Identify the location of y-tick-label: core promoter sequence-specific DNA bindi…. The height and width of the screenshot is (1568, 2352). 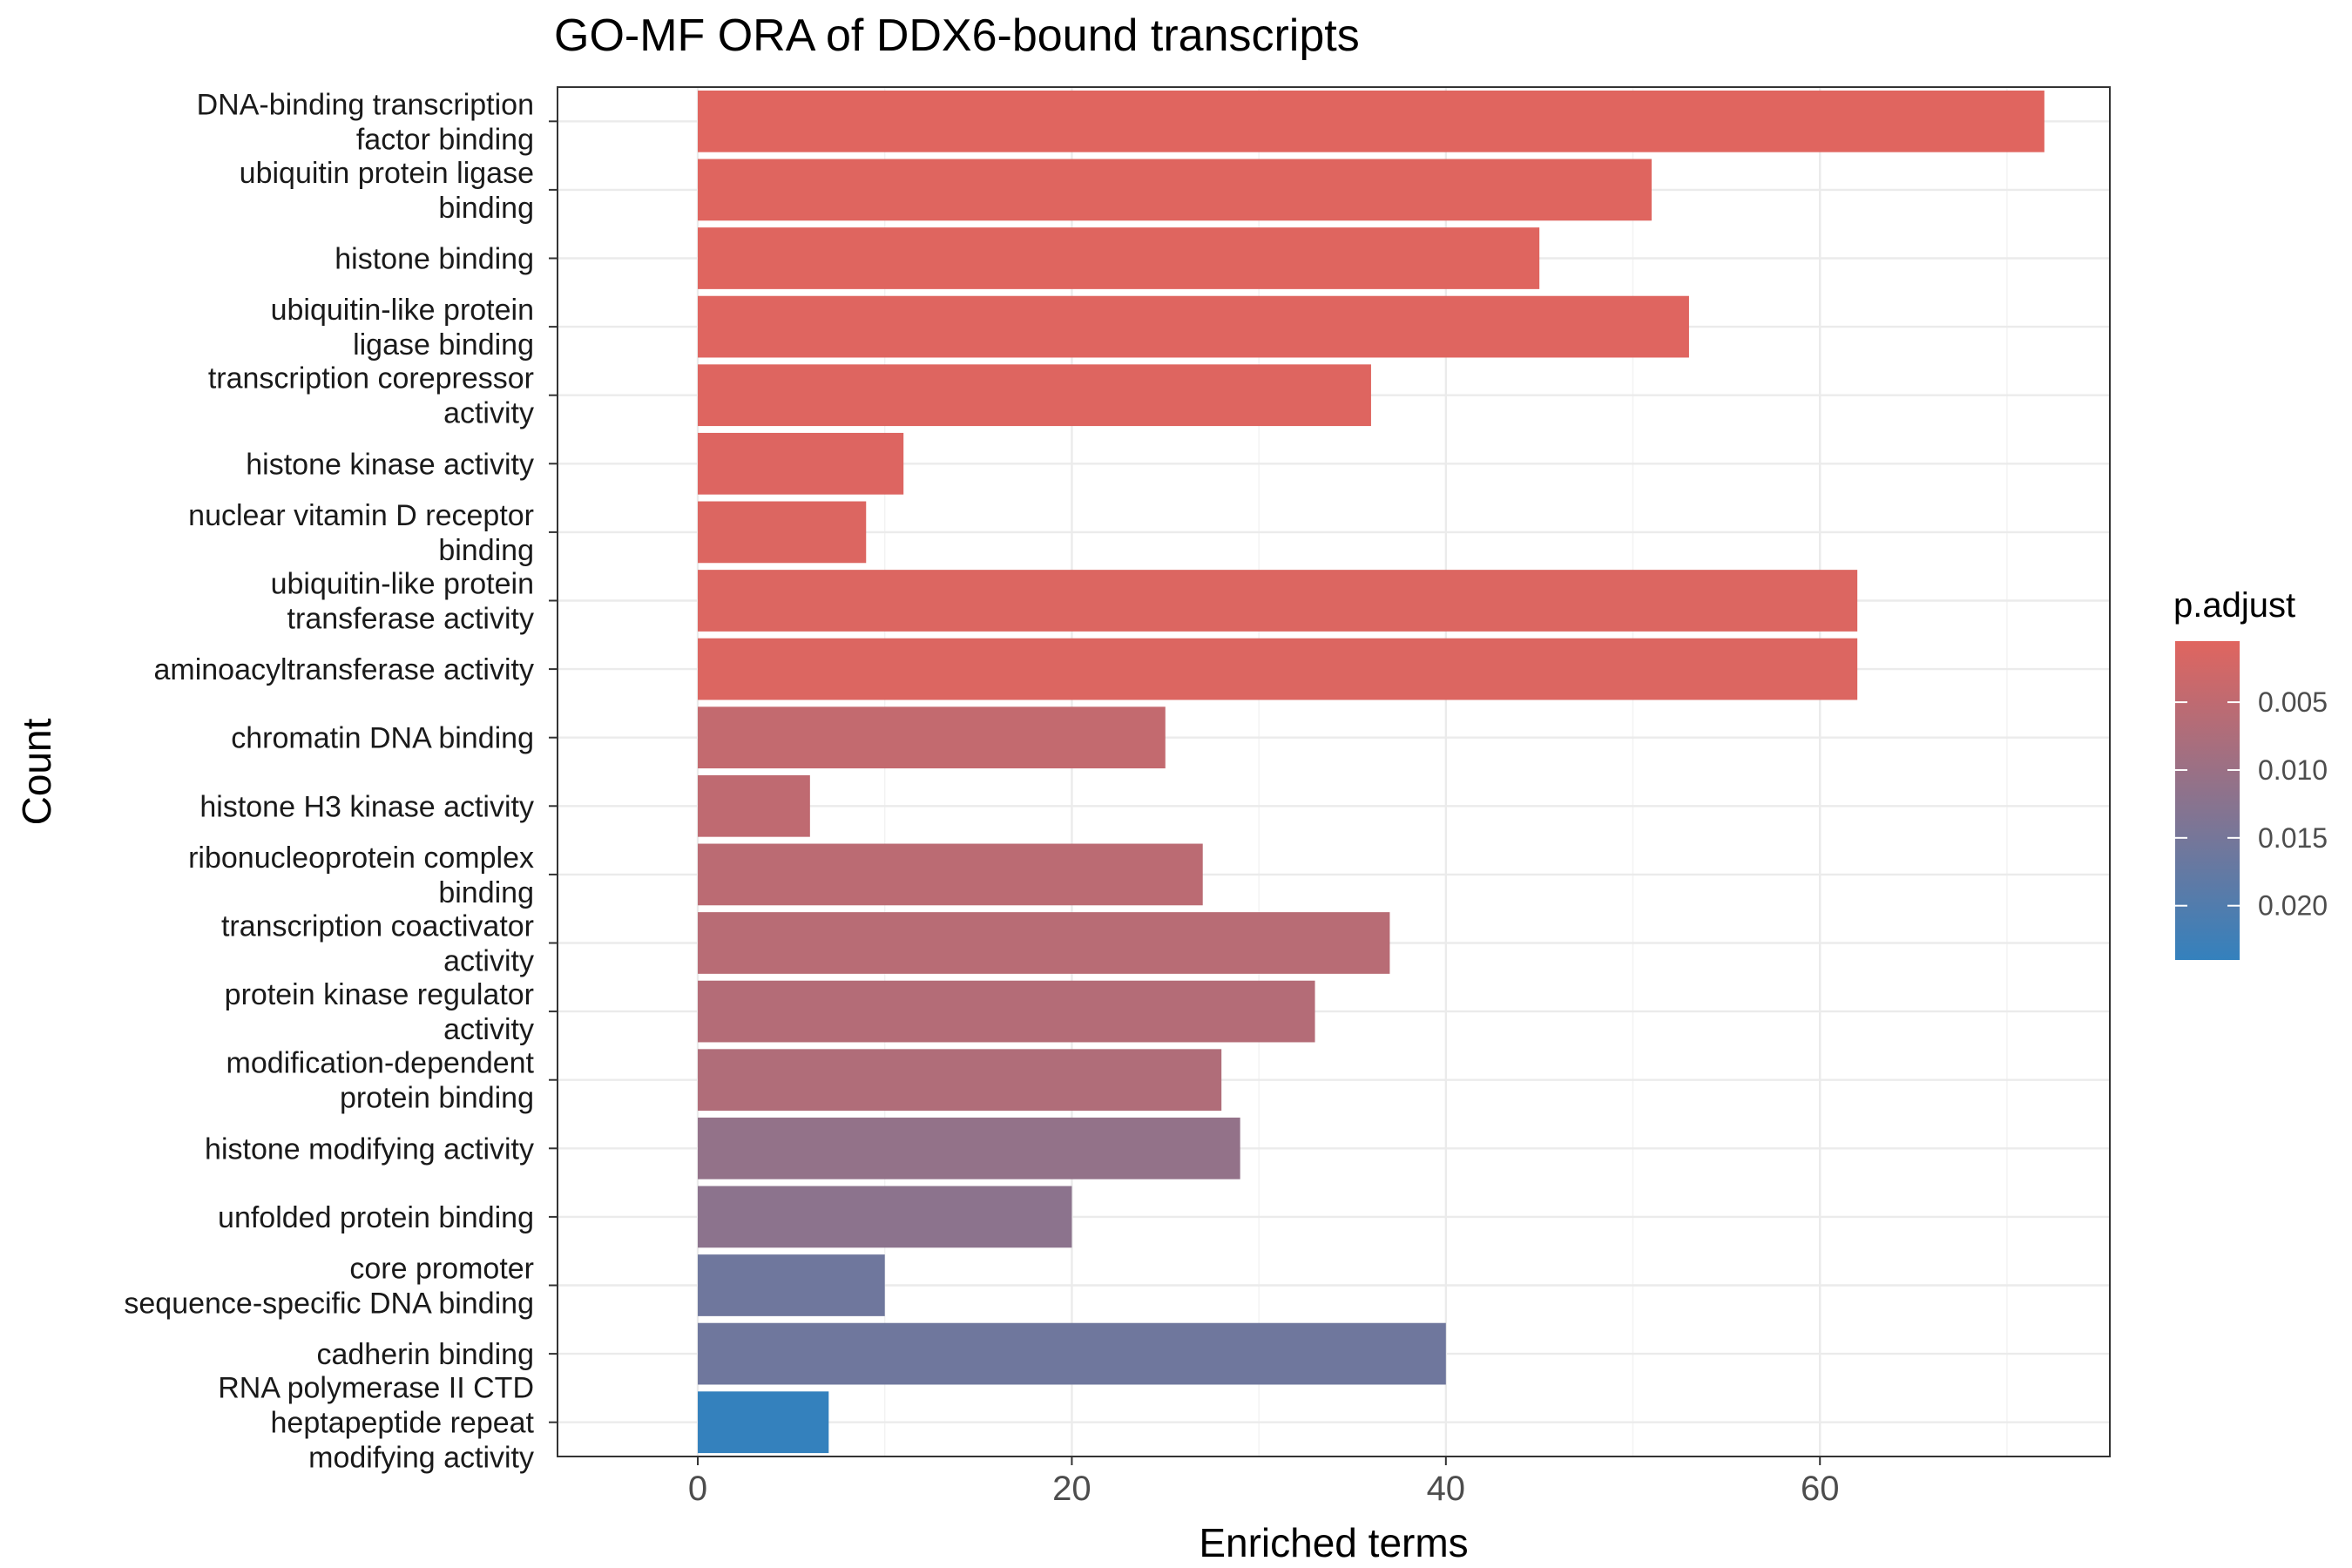
(329, 1287).